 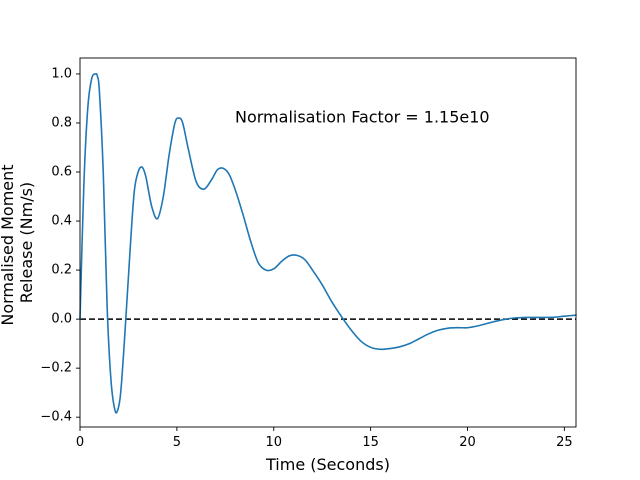 I want to click on x-tick-label: 5, so click(x=177, y=442).